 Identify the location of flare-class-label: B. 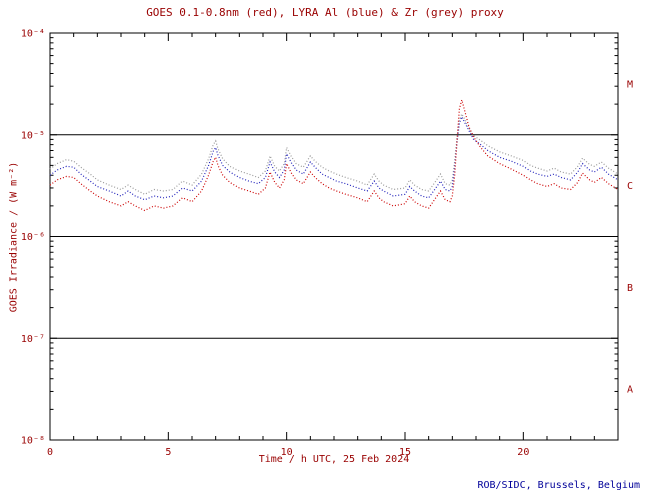
(630, 288).